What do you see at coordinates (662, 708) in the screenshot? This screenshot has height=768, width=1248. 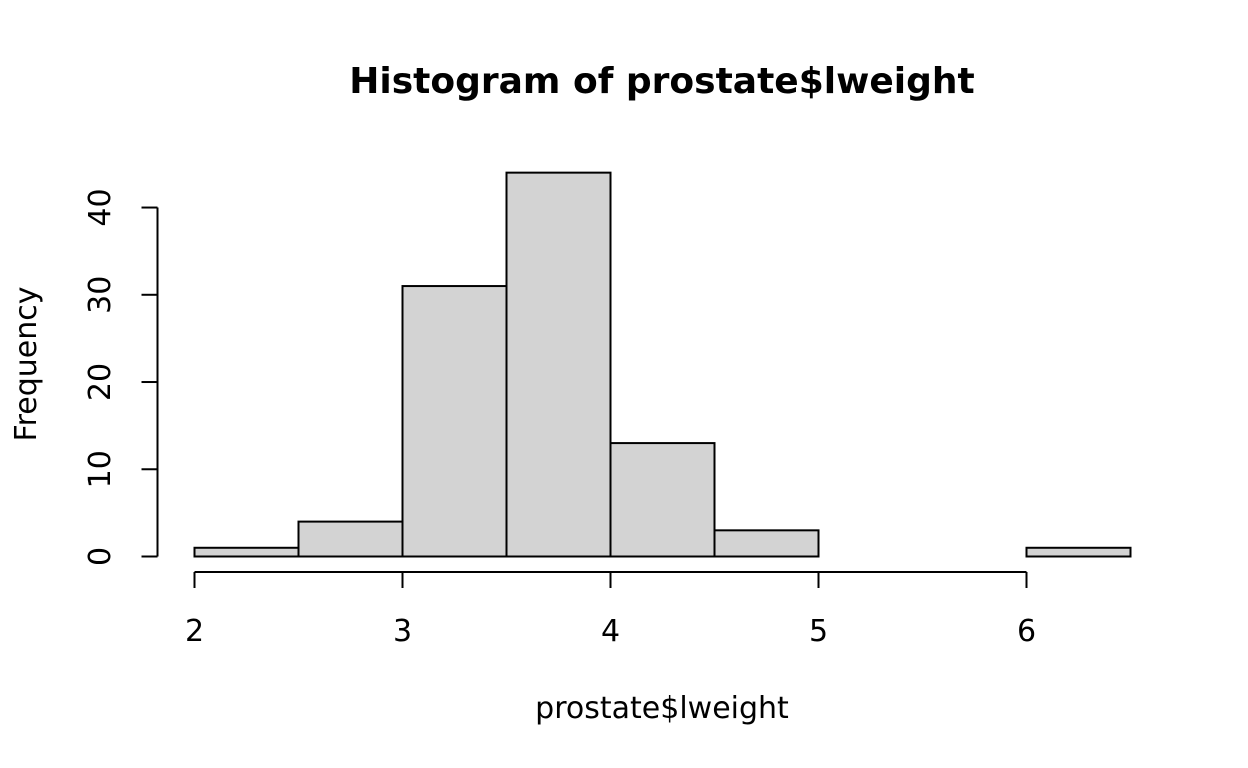 I see `x-axis-label: prostate$lweight` at bounding box center [662, 708].